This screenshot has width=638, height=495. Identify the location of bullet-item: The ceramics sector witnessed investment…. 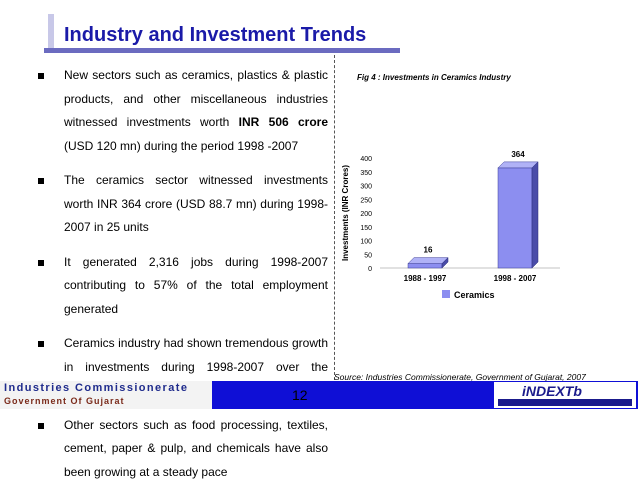
(182, 204).